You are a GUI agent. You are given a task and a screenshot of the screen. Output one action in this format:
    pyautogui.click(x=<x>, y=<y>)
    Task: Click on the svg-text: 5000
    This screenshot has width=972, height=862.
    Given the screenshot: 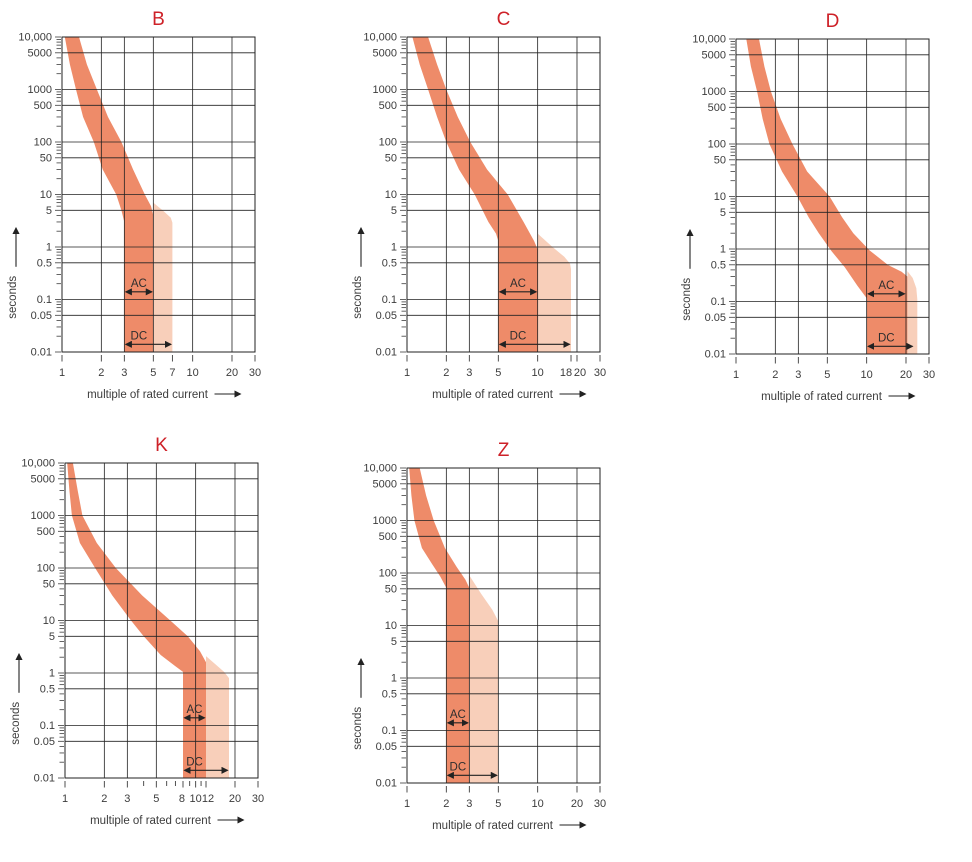 What is the action you would take?
    pyautogui.click(x=385, y=53)
    